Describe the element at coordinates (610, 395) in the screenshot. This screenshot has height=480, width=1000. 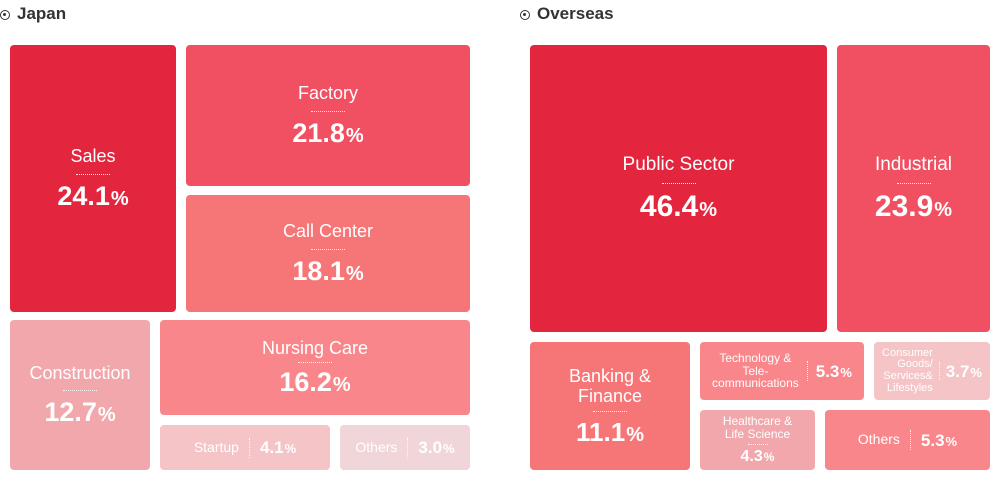
I see `label-line: Finance` at that location.